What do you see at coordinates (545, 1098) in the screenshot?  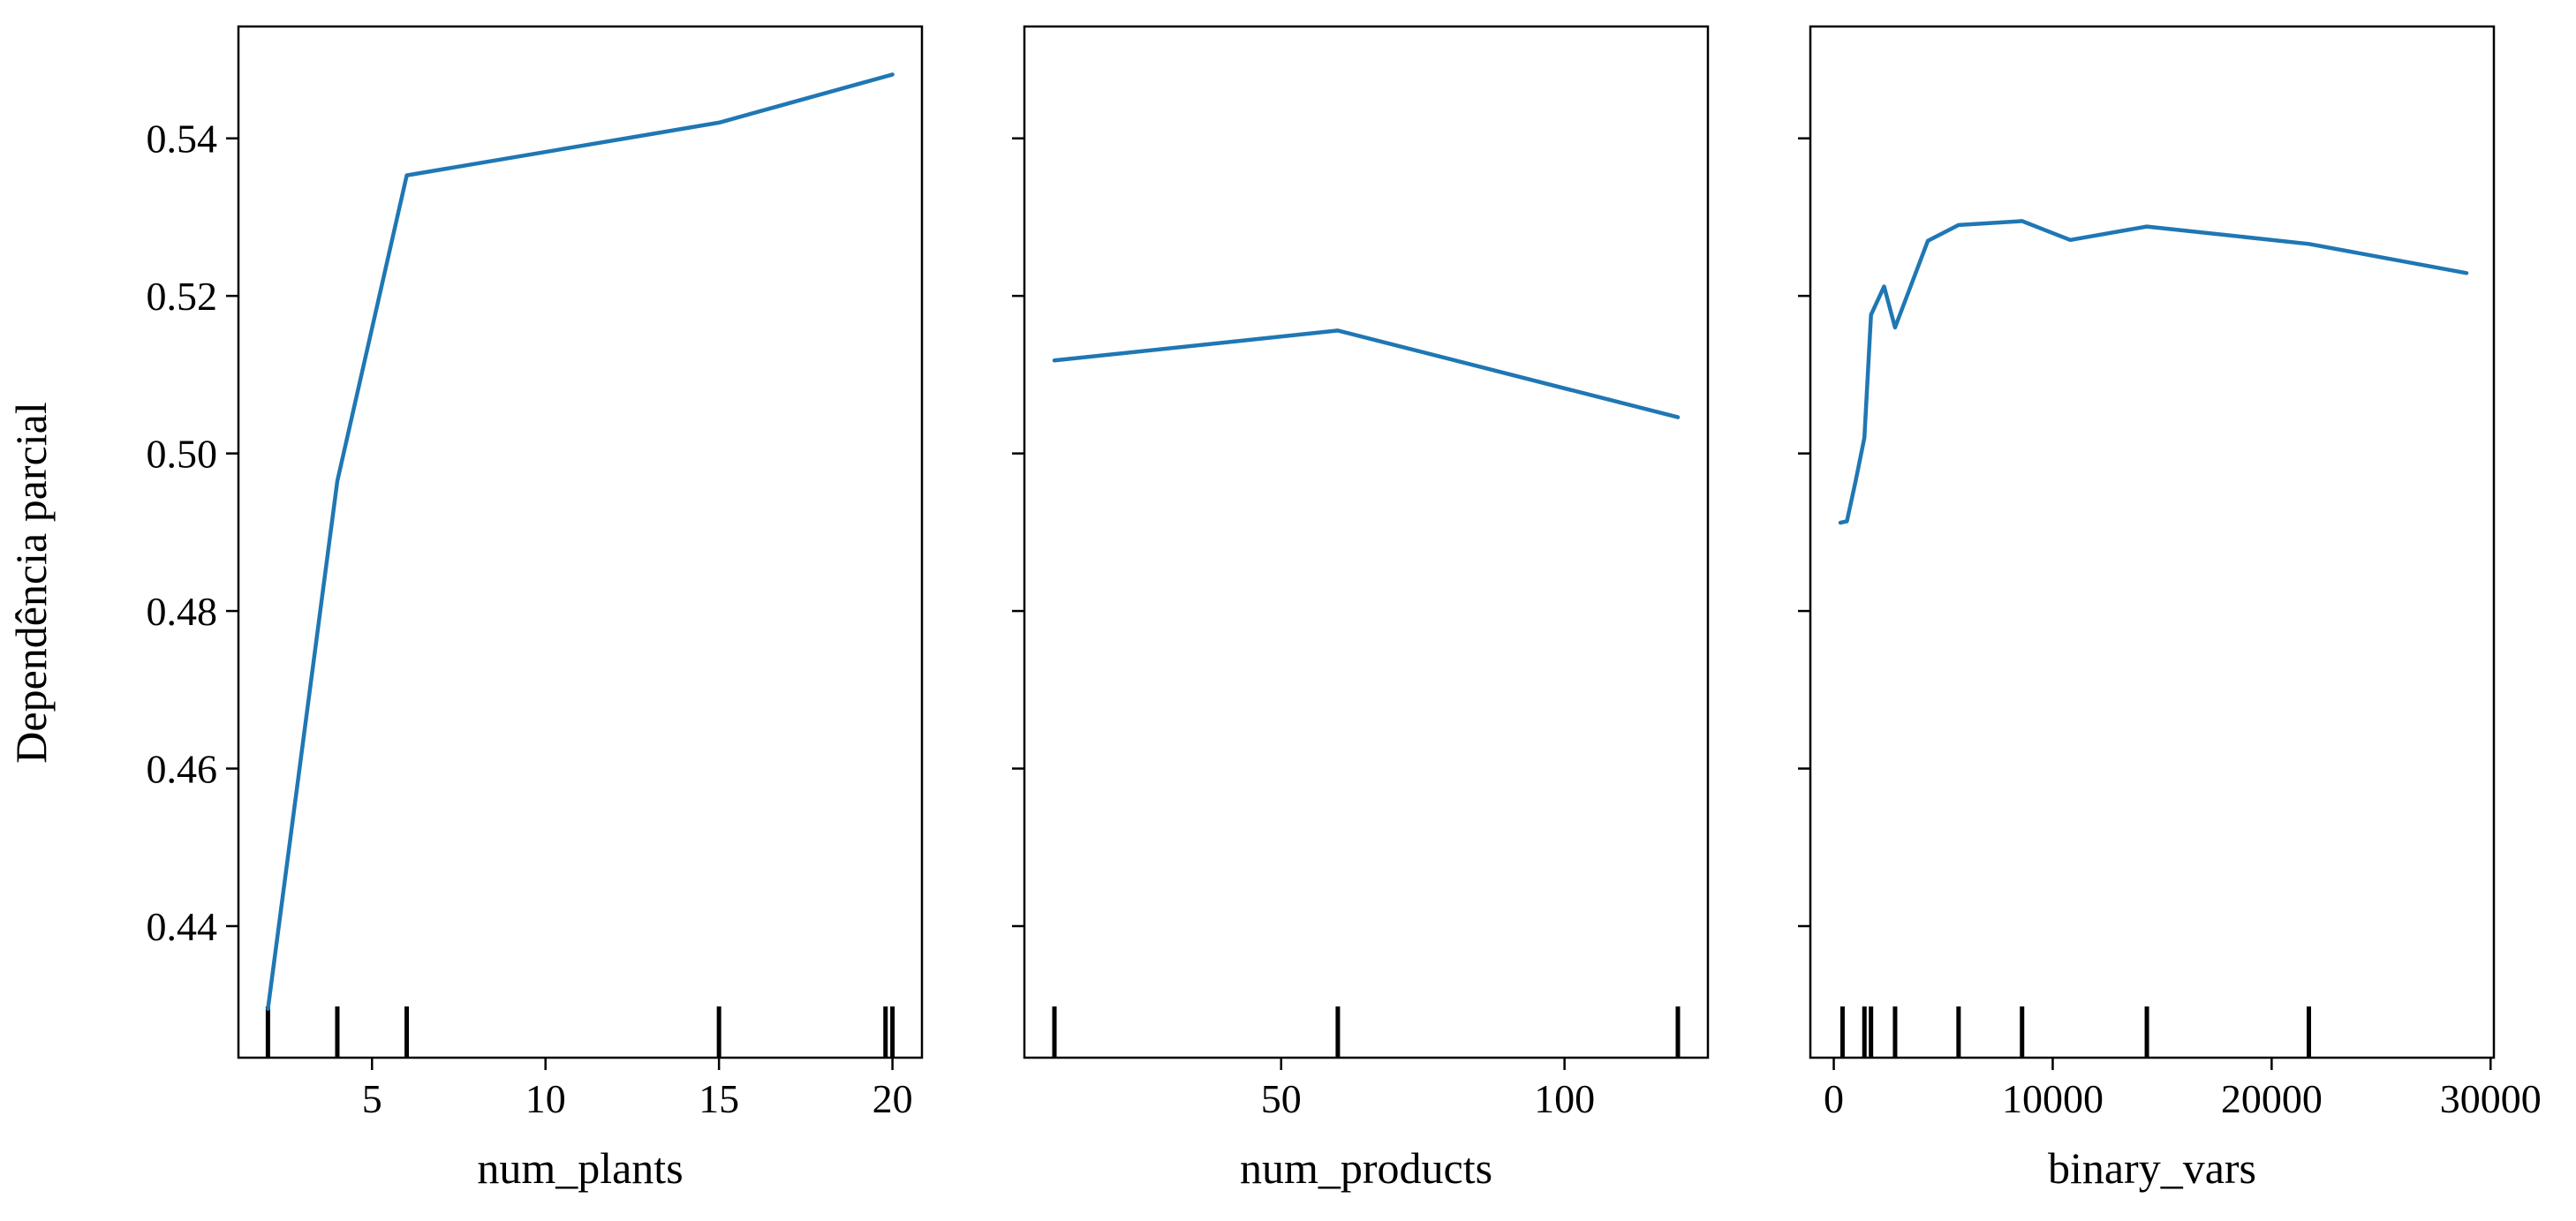 I see `x-tick-label: 10` at bounding box center [545, 1098].